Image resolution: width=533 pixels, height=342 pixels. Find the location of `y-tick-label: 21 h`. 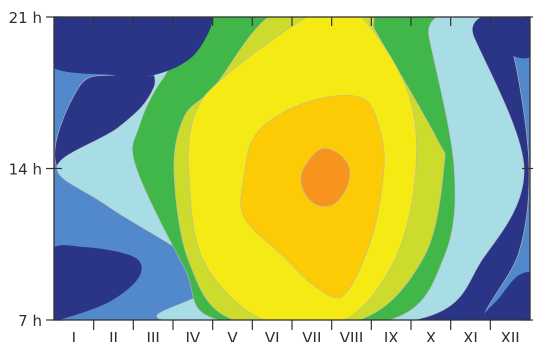

y-tick-label: 21 h is located at coordinates (25, 18).